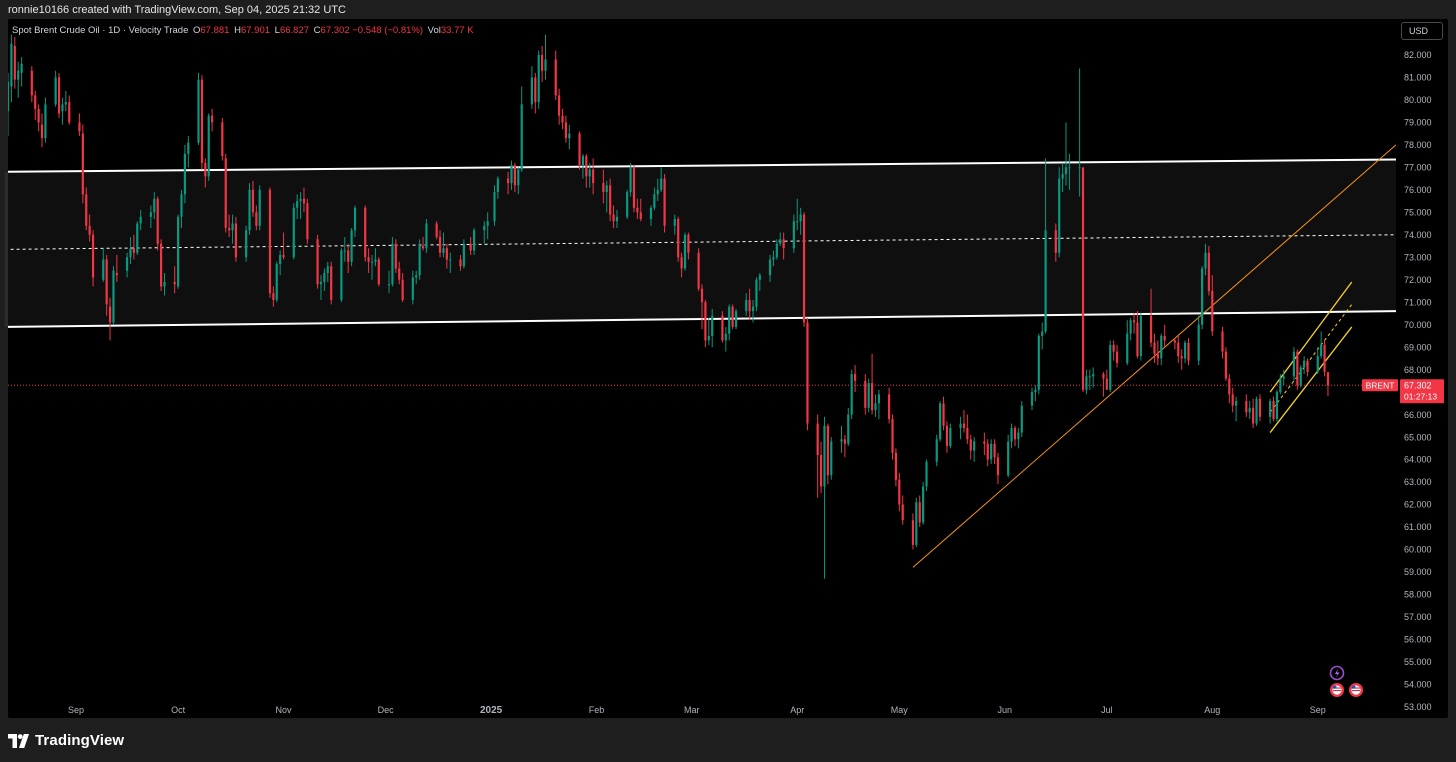 This screenshot has height=762, width=1456. Describe the element at coordinates (1422, 31) in the screenshot. I see `currency-button: USD` at that location.